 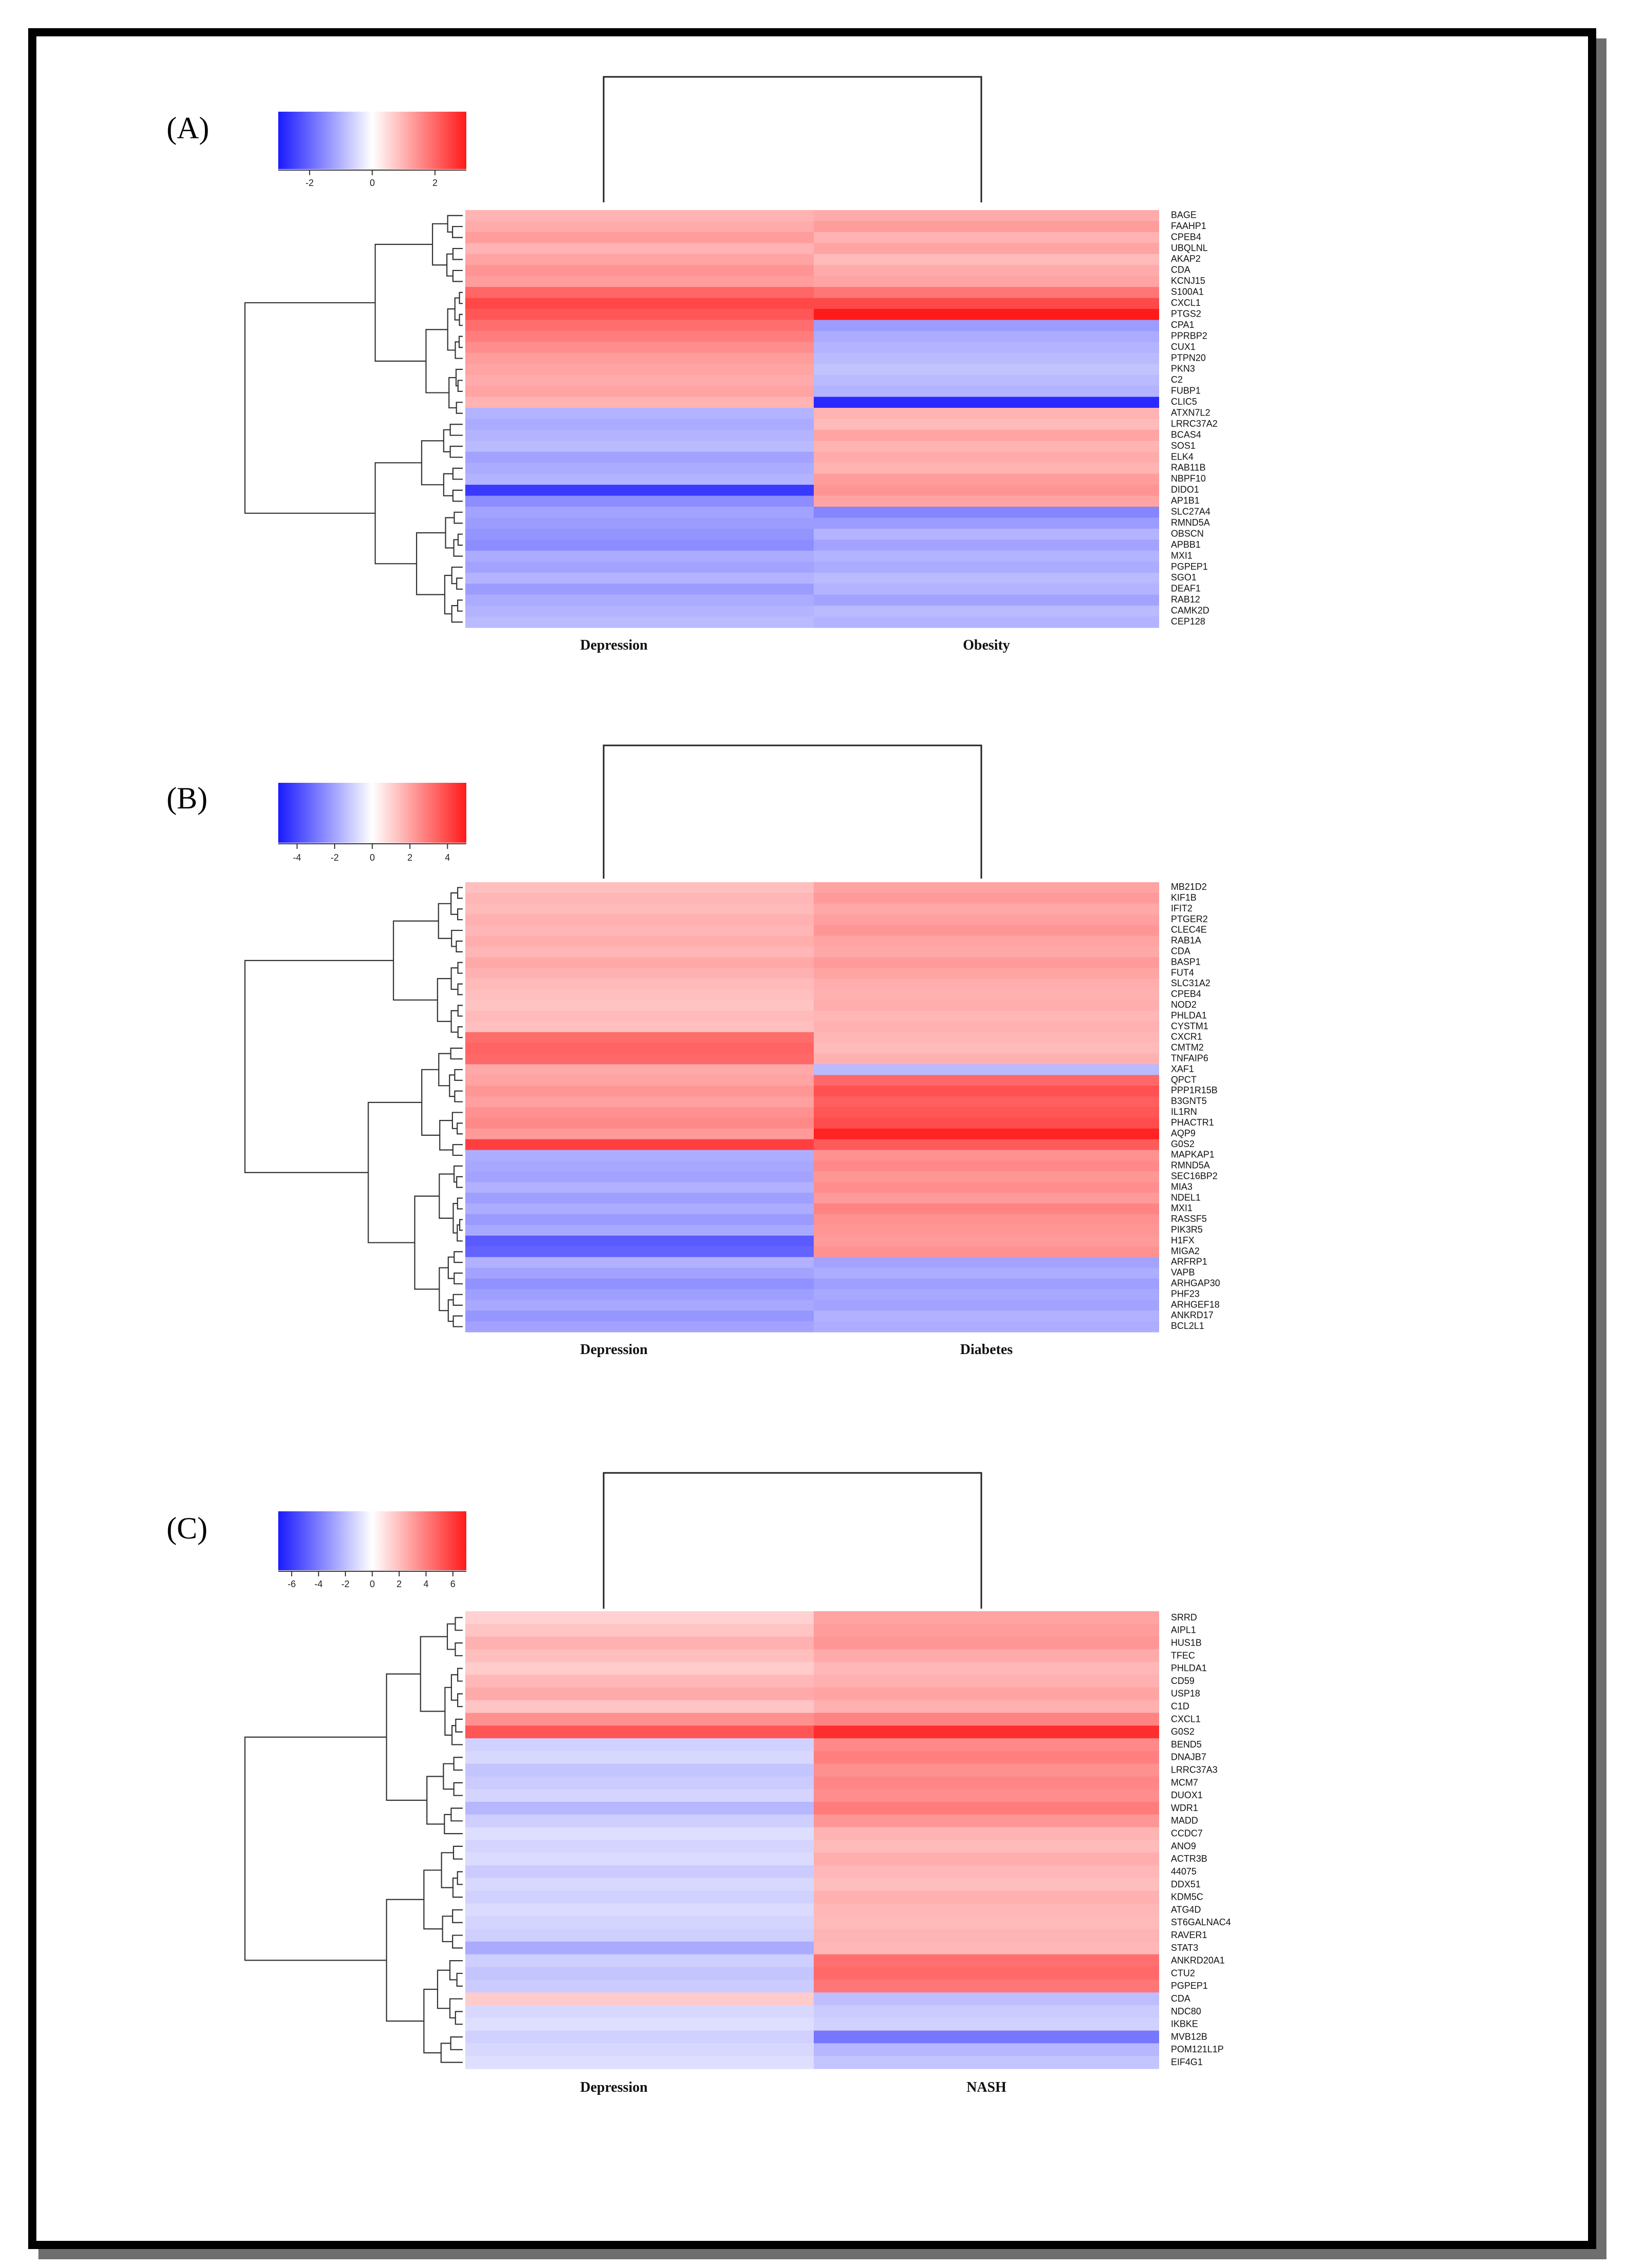 What do you see at coordinates (1187, 1326) in the screenshot?
I see `row-label: BCL2L1` at bounding box center [1187, 1326].